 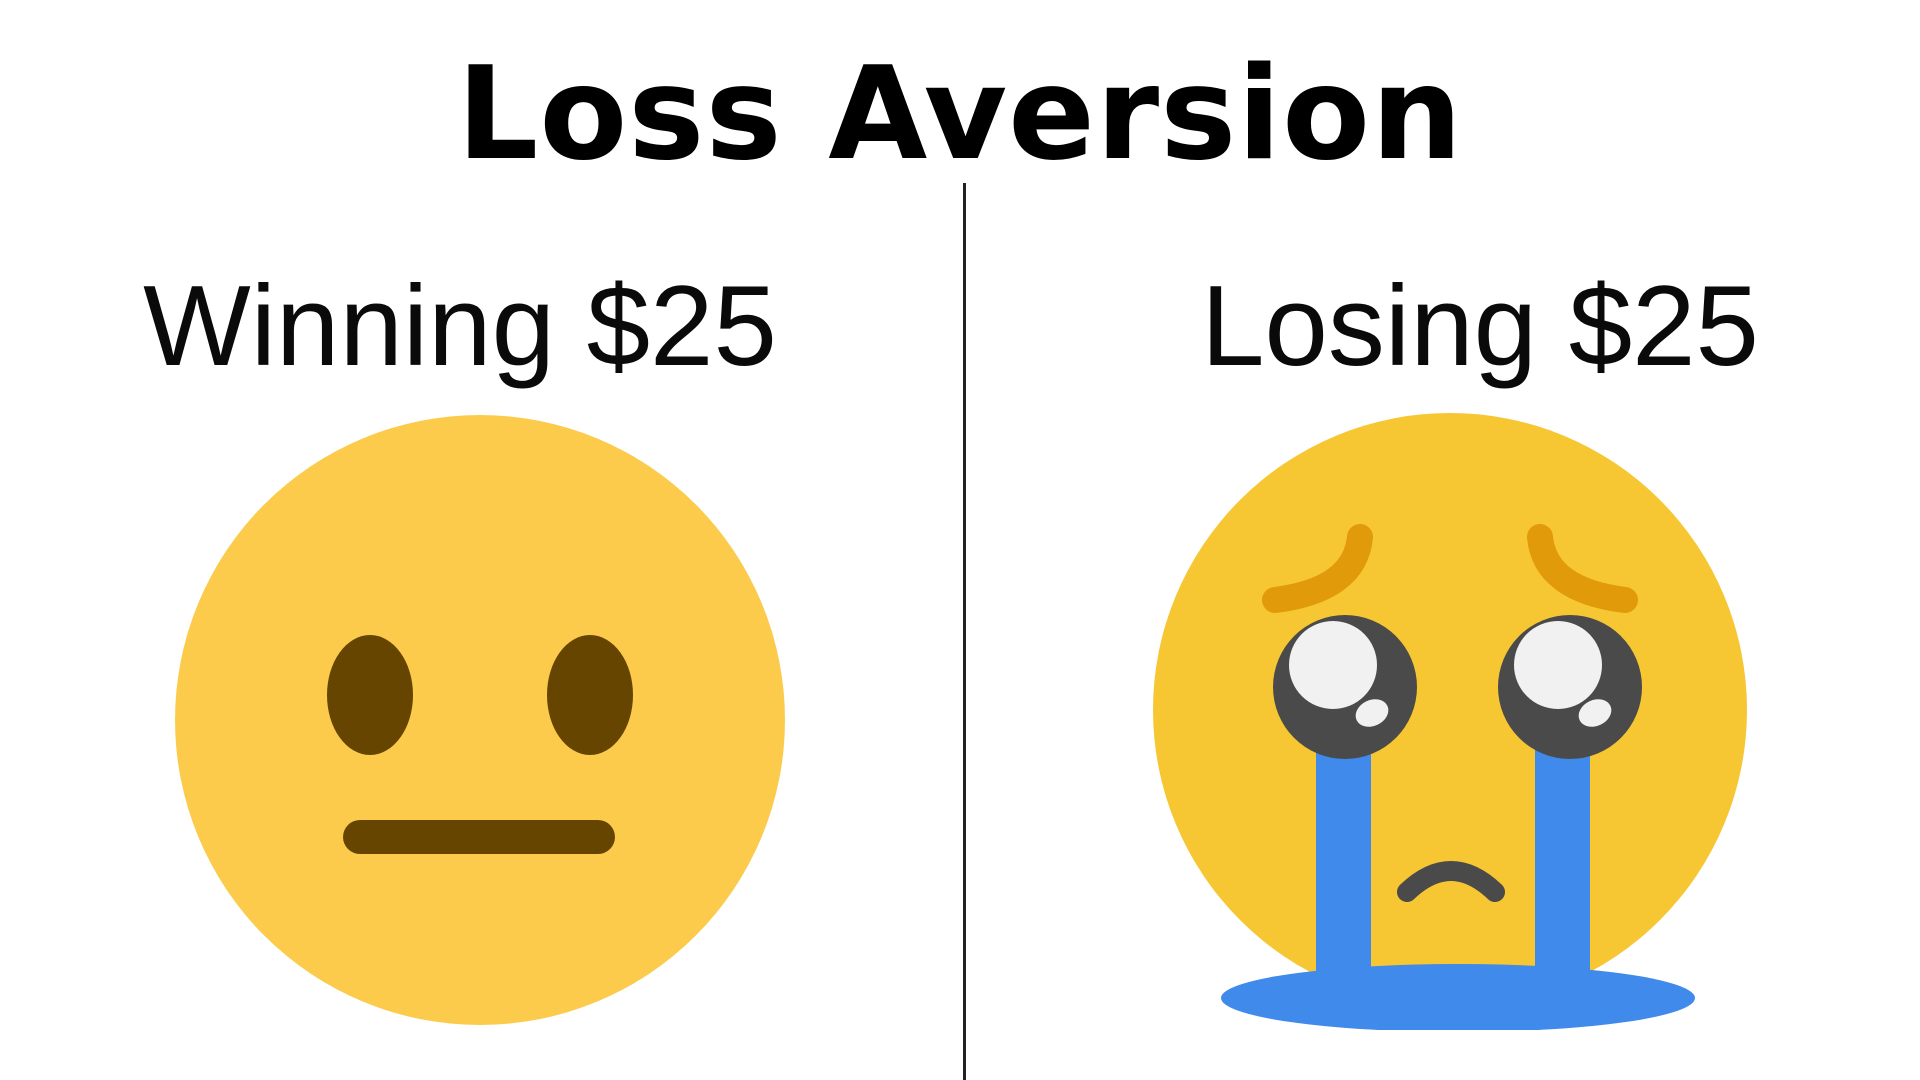 I want to click on neutral-face-right-eye, so click(x=590, y=695).